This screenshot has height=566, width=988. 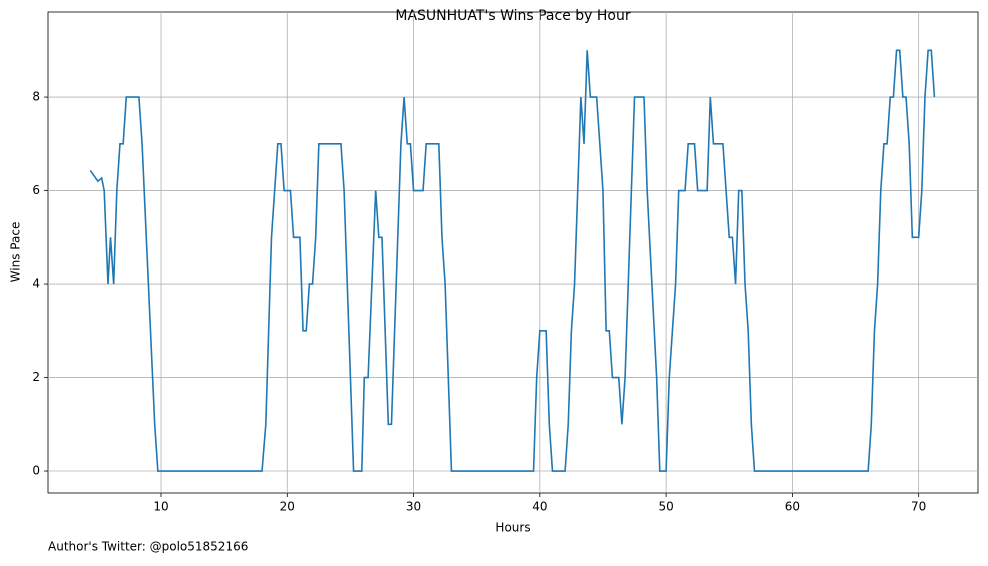 I want to click on x-tick-label: 50, so click(x=665, y=507).